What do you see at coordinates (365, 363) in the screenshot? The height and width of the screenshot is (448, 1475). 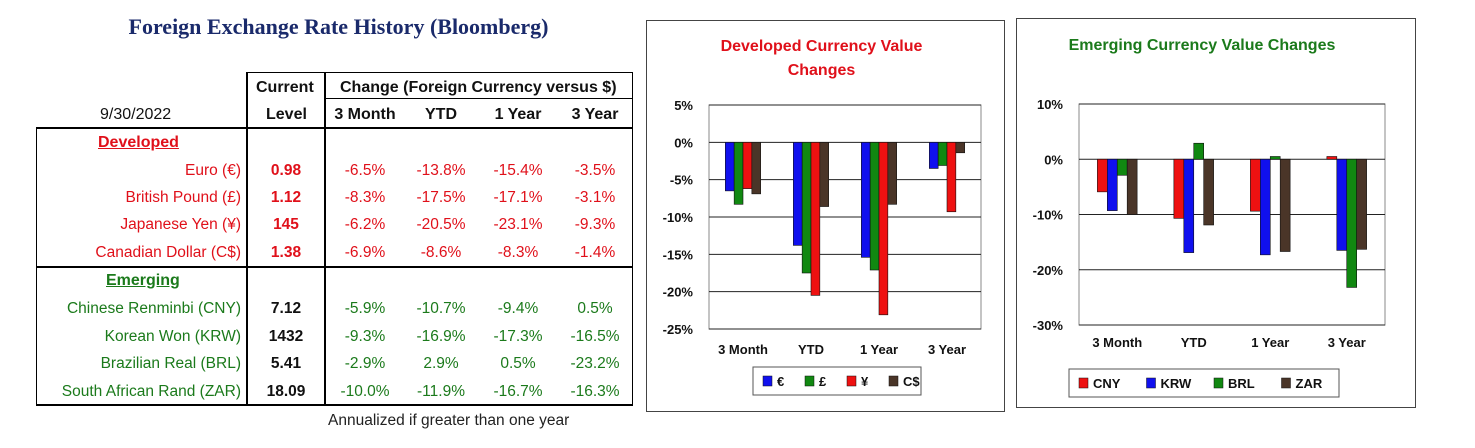 I see `change-value: -2.9%` at bounding box center [365, 363].